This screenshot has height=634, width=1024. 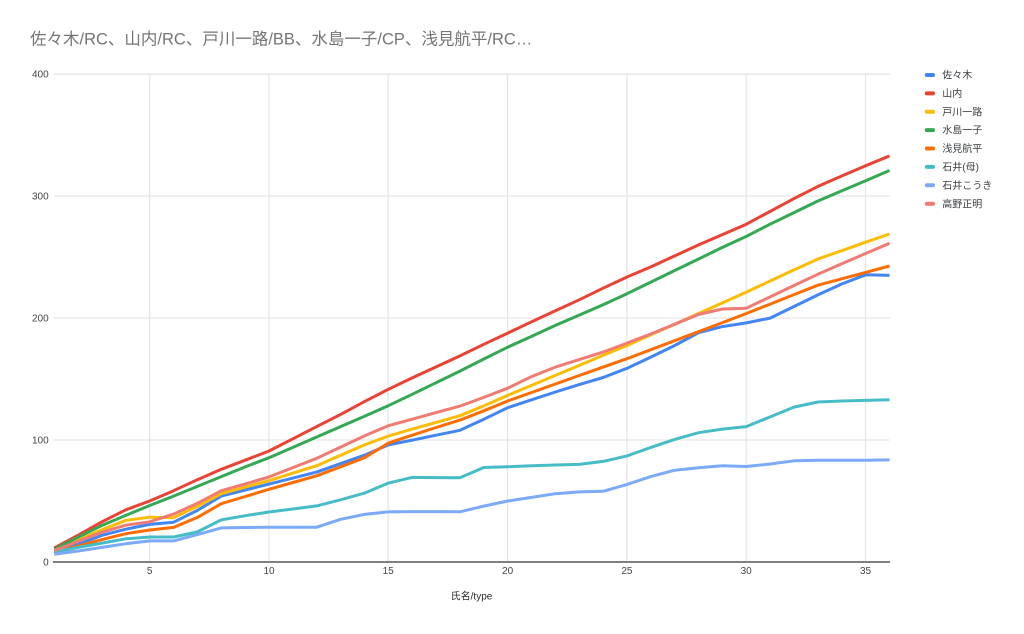 What do you see at coordinates (150, 571) in the screenshot?
I see `svg-text: 5` at bounding box center [150, 571].